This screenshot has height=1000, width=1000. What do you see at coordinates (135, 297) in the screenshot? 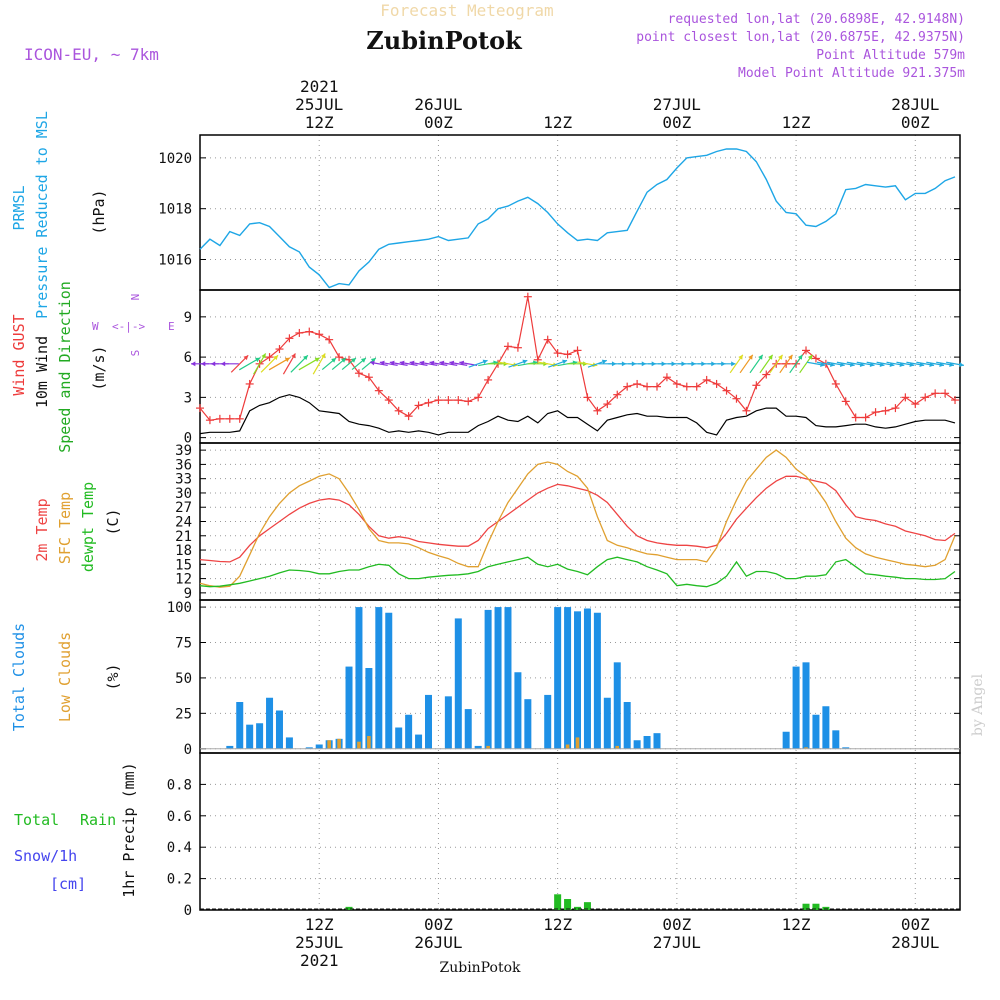
I see `compass-n: N` at bounding box center [135, 297].